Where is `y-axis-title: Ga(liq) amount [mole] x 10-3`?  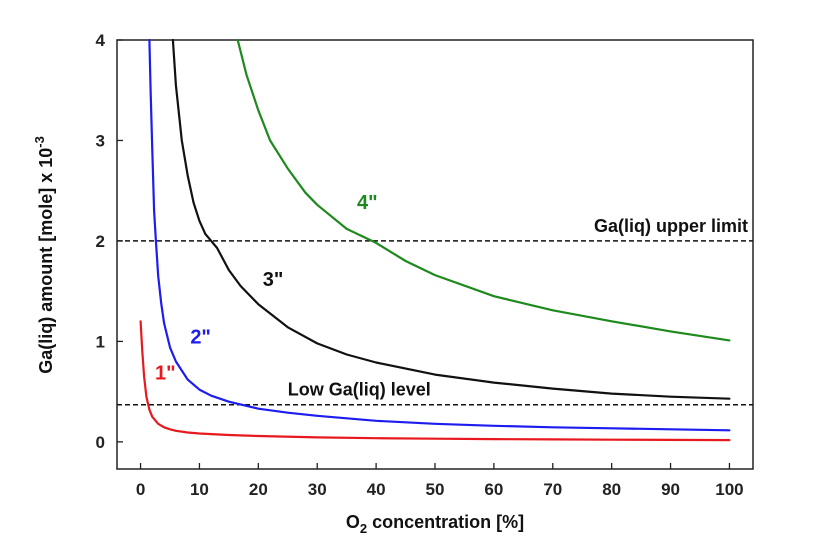
y-axis-title: Ga(liq) amount [mole] x 10-3 is located at coordinates (44, 255).